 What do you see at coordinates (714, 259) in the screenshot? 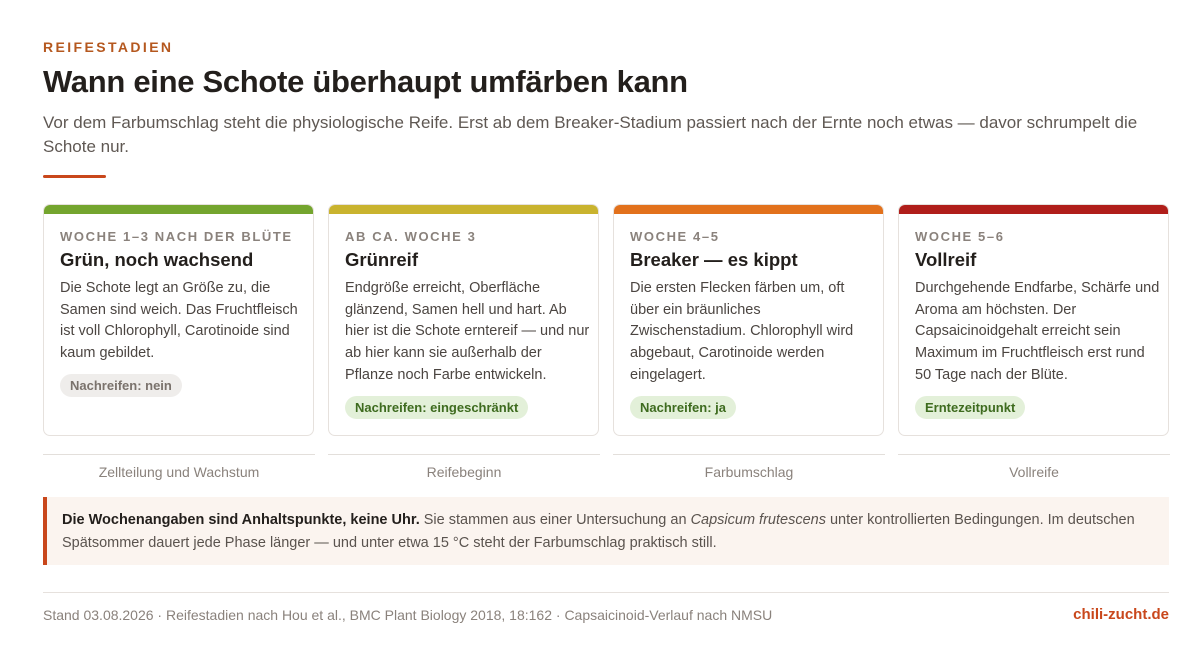
I see `stage-title: Breaker — es kippt` at bounding box center [714, 259].